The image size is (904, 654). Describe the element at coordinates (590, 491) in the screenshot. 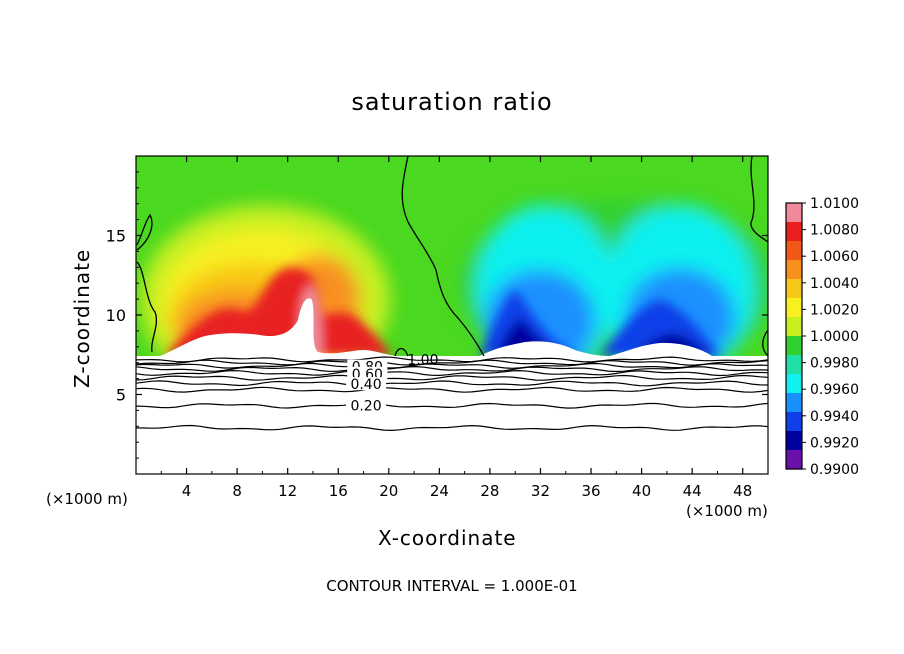

I see `x-tick-label: 36` at that location.